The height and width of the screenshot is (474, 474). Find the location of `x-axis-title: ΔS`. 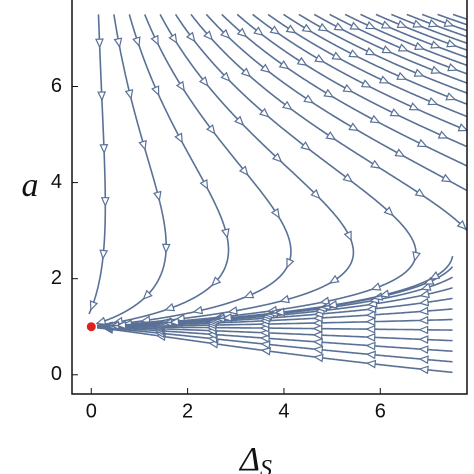

x-axis-title: ΔS is located at coordinates (255, 457).